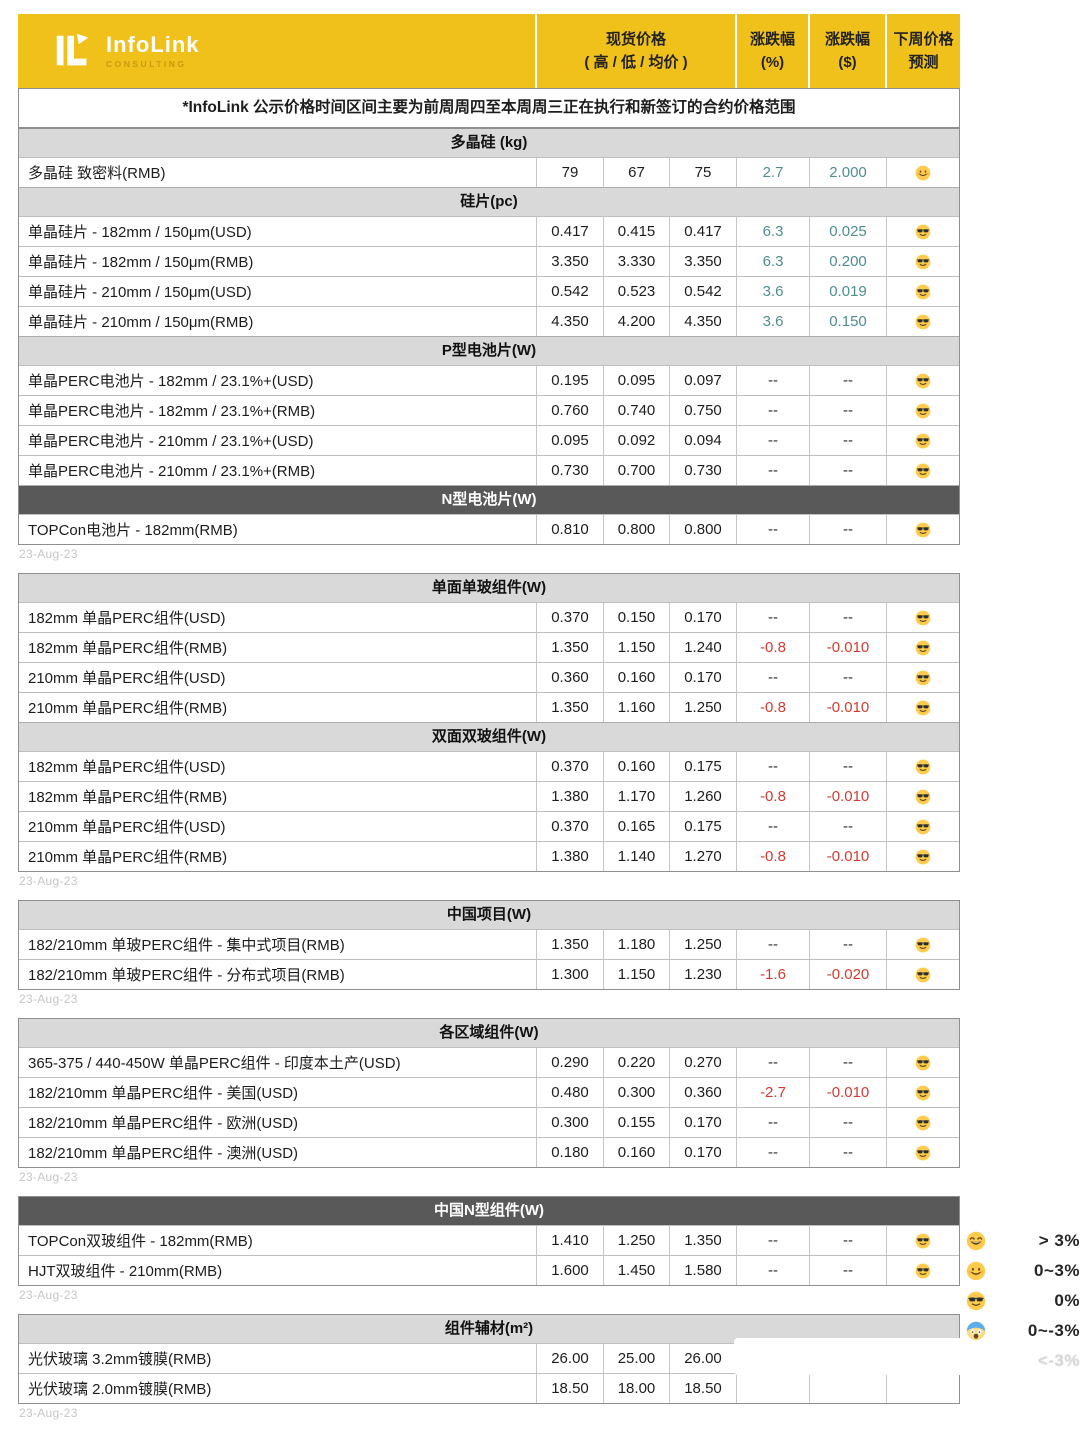 The height and width of the screenshot is (1432, 1080). Describe the element at coordinates (636, 766) in the screenshot. I see `low-price-cell: 0.160` at that location.